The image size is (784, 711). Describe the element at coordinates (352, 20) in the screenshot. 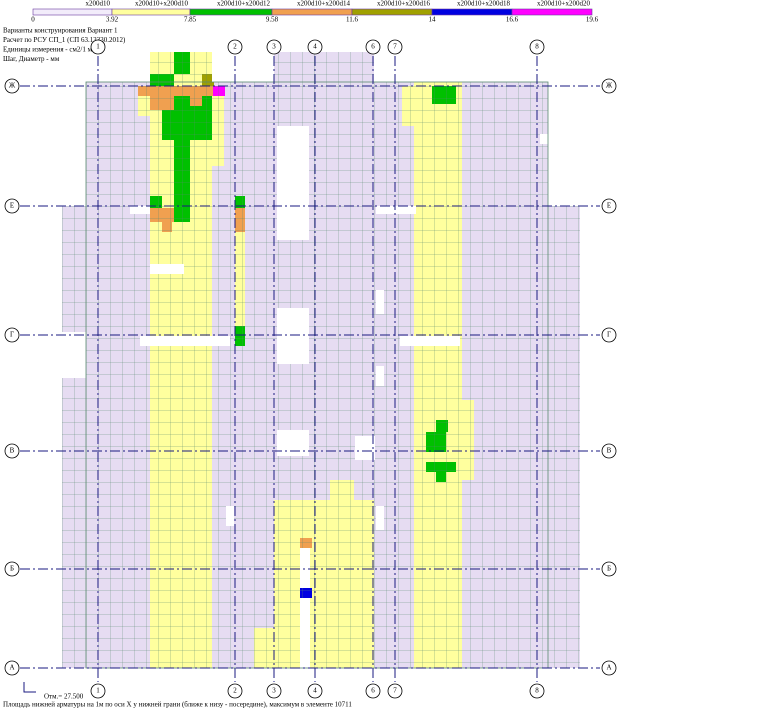

I see `legend-scale: 11.6` at that location.